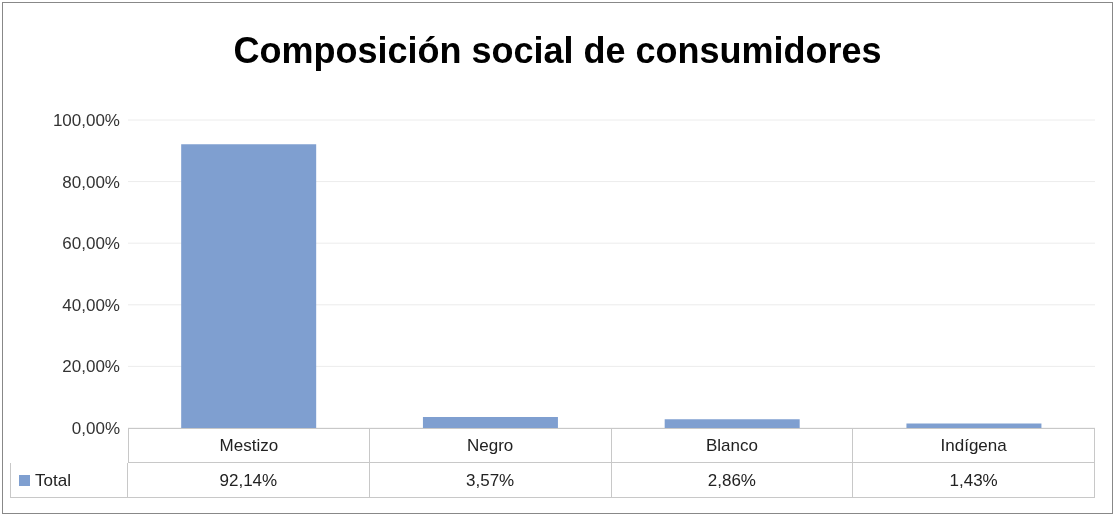  I want to click on y-tick-label: 0,00%, so click(95, 429).